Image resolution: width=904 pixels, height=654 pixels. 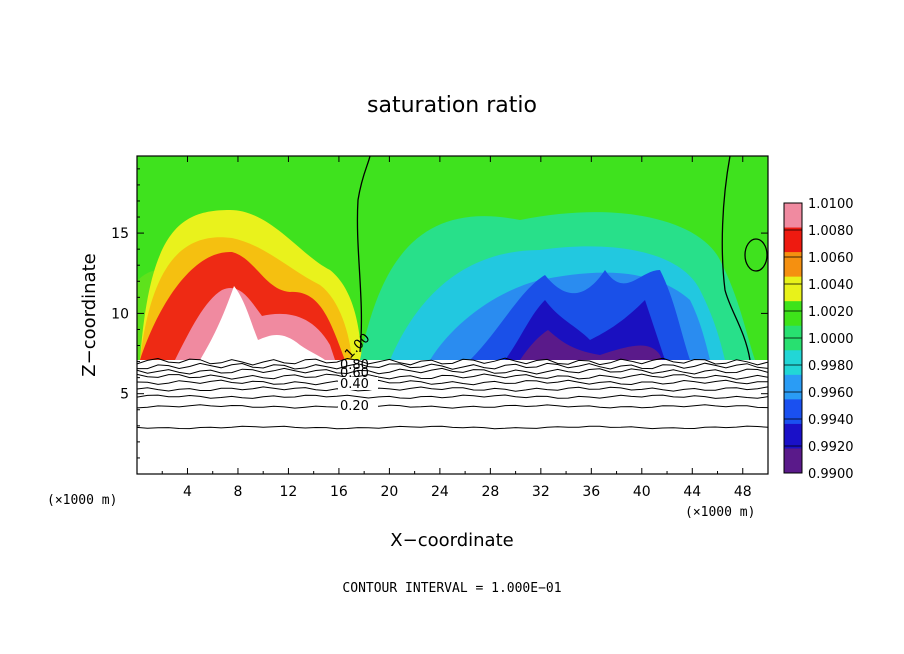 What do you see at coordinates (831, 258) in the screenshot?
I see `colorbar-label: 1.0060` at bounding box center [831, 258].